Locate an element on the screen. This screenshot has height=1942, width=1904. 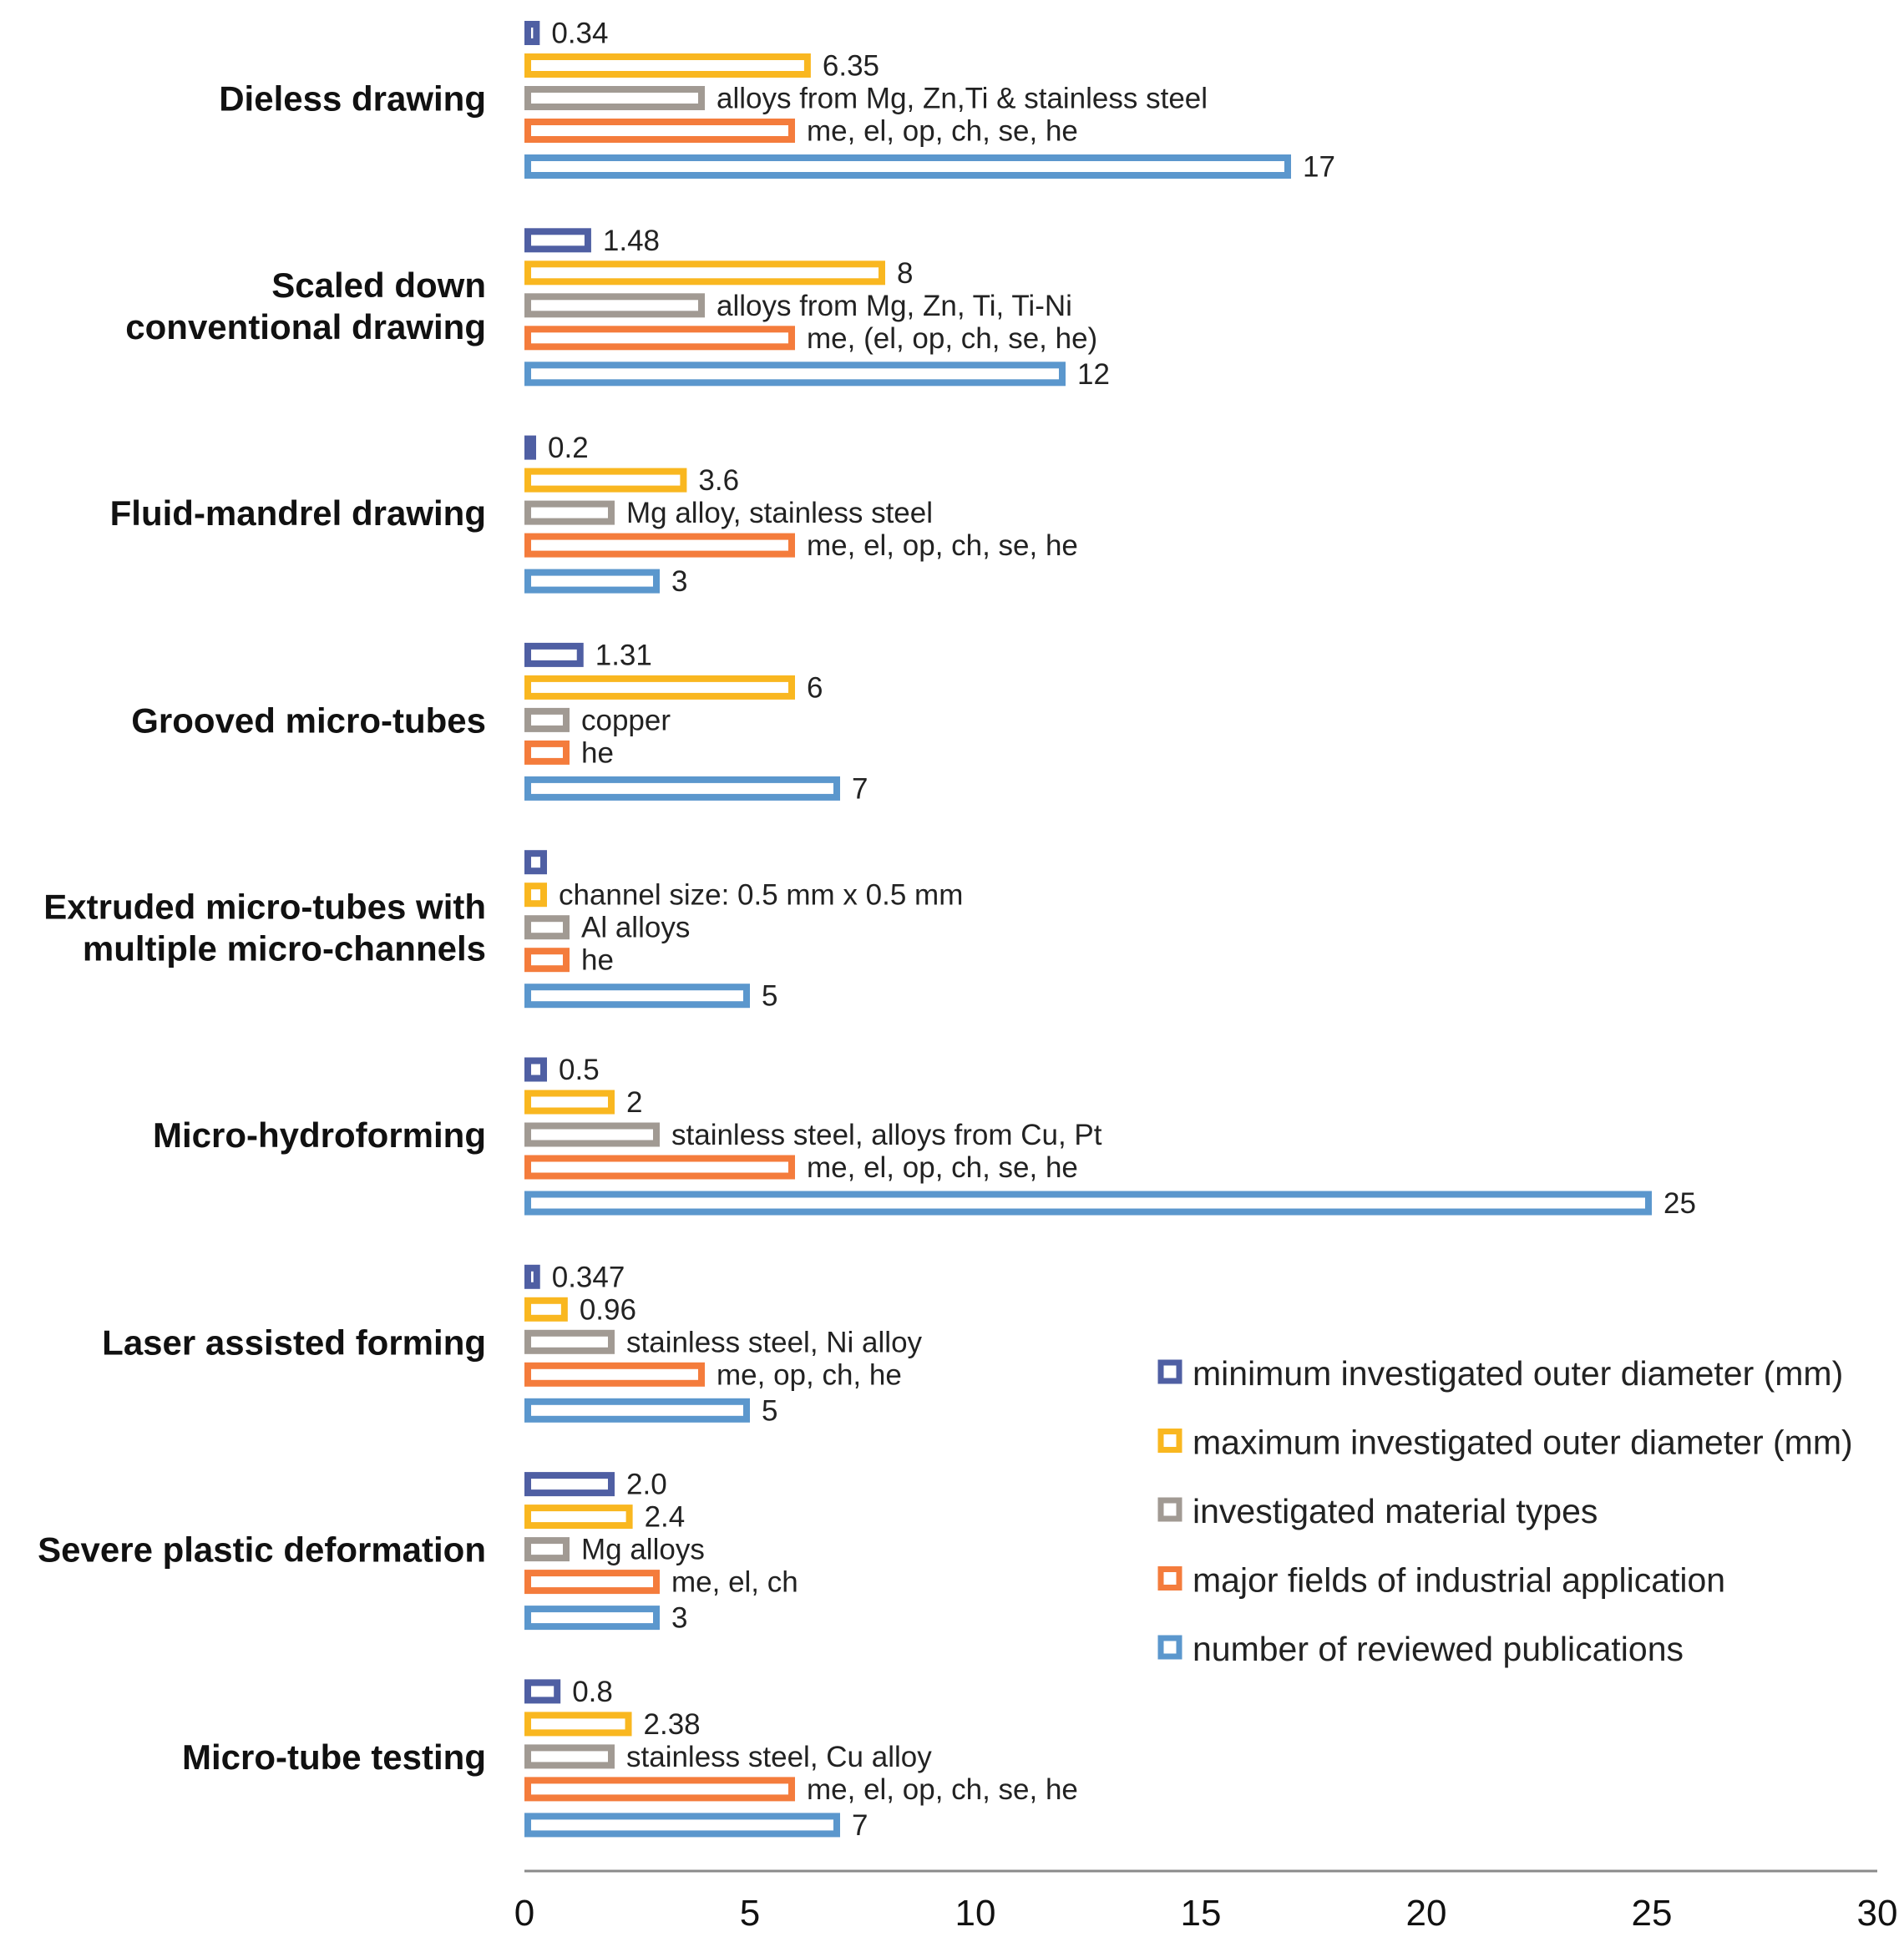
bar-data-label: 12 is located at coordinates (1093, 374).